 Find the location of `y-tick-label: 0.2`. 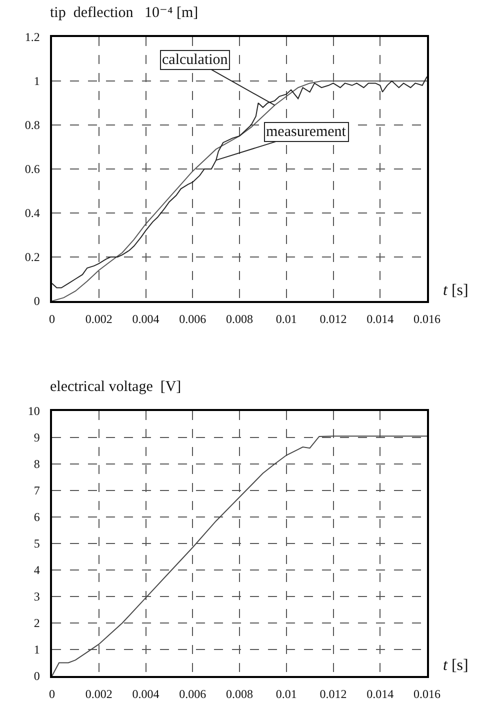

y-tick-label: 0.2 is located at coordinates (32, 257).